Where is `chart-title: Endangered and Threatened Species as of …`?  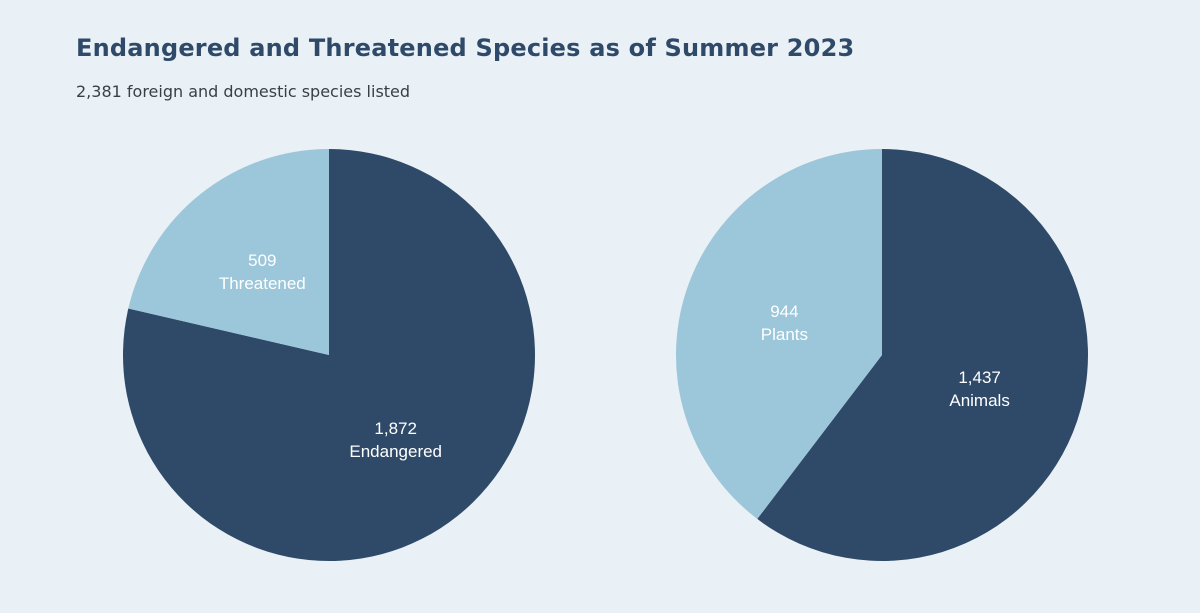 chart-title: Endangered and Threatened Species as of … is located at coordinates (465, 48).